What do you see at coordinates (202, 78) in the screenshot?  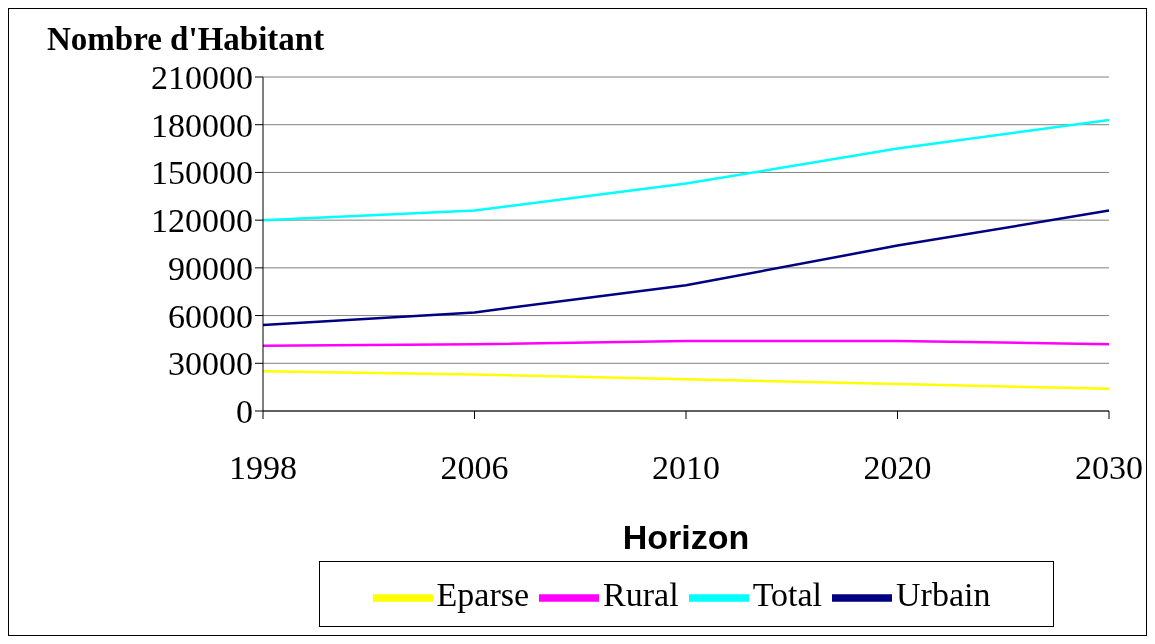 I see `y-tick-label: 210000` at bounding box center [202, 78].